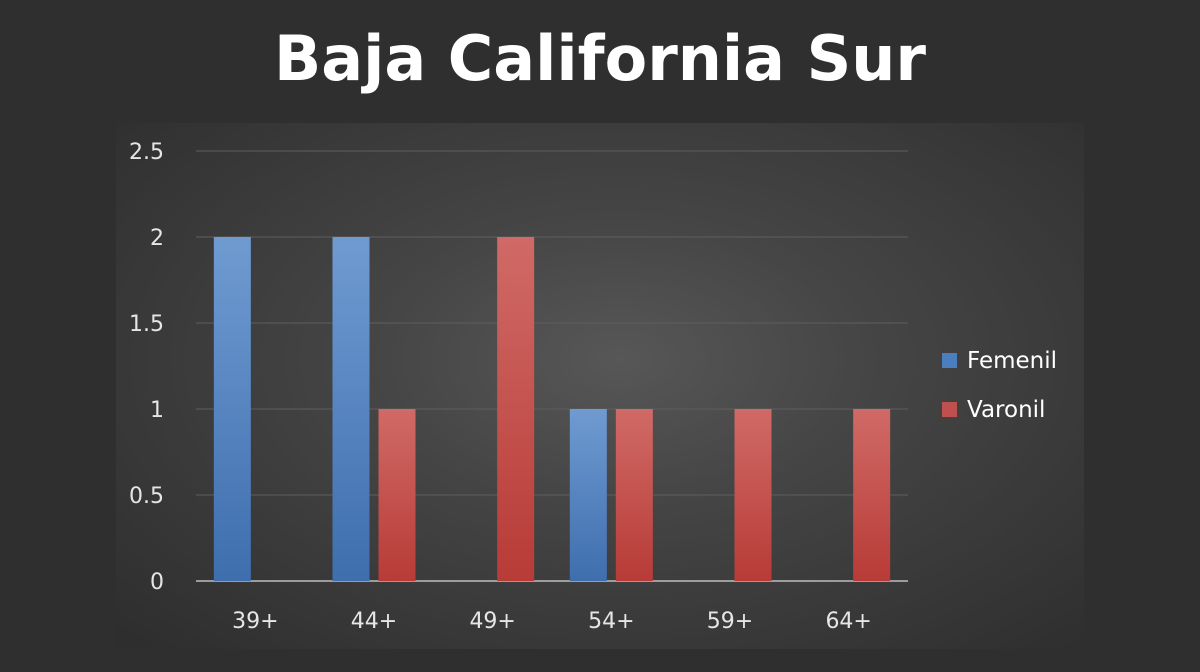 Image resolution: width=1200 pixels, height=672 pixels. What do you see at coordinates (600, 58) in the screenshot?
I see `chart-title: Baja California Sur` at bounding box center [600, 58].